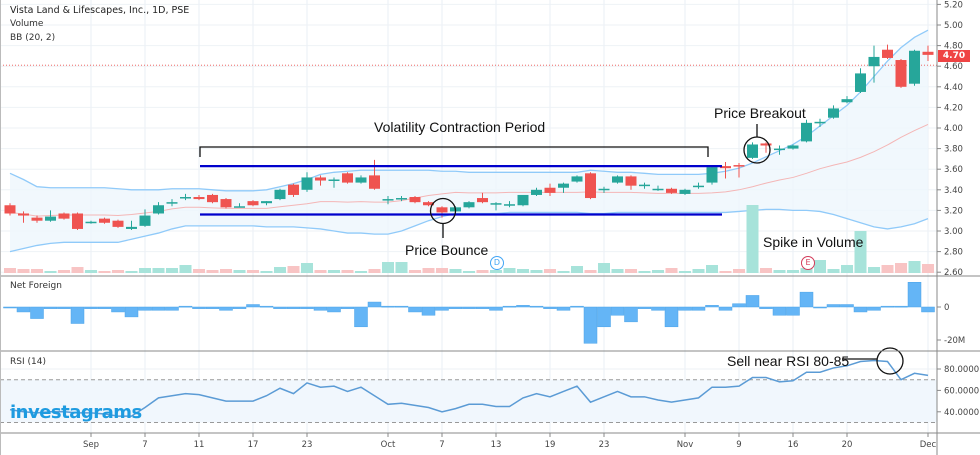 This screenshot has width=980, height=455. What do you see at coordinates (961, 370) in the screenshot?
I see `rsi-tick-label: 80.0000` at bounding box center [961, 370].